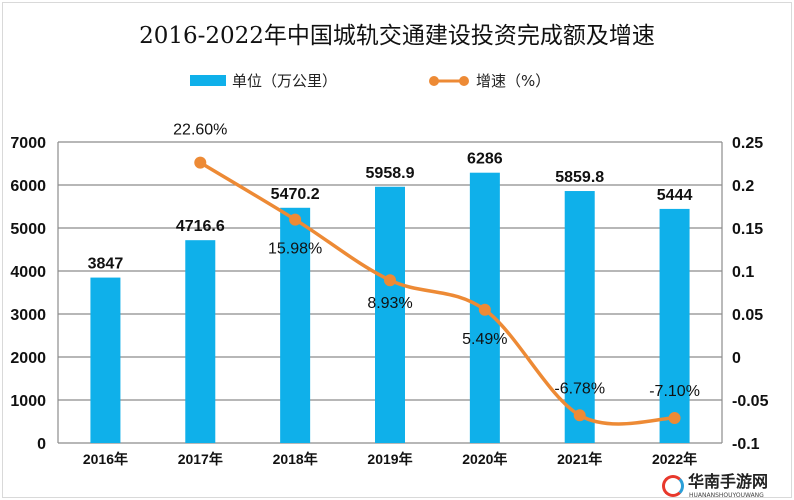 The image size is (794, 500). What do you see at coordinates (449, 80) in the screenshot?
I see `legend-line-swatch` at bounding box center [449, 80].